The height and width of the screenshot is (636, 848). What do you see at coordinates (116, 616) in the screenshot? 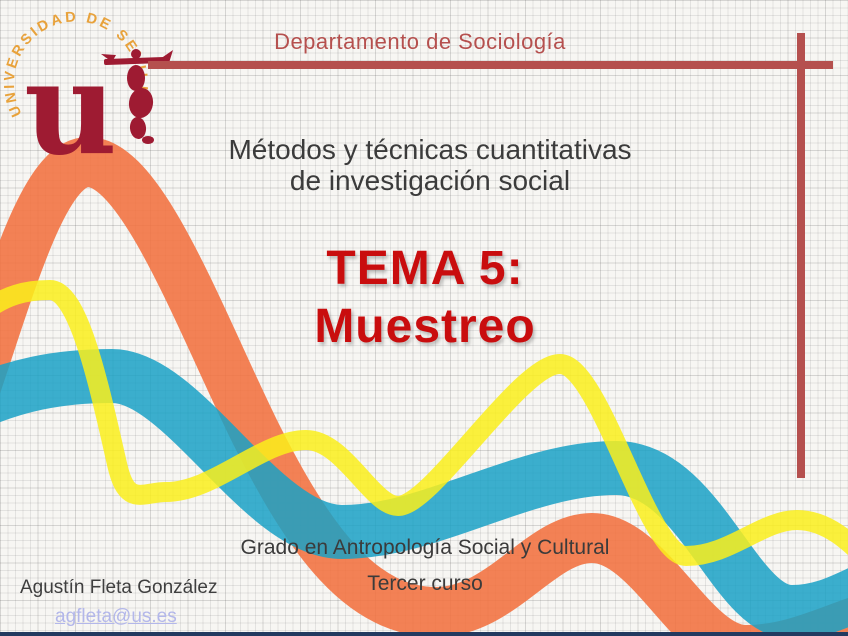
I see `email-link: agfleta@us.es` at bounding box center [116, 616].